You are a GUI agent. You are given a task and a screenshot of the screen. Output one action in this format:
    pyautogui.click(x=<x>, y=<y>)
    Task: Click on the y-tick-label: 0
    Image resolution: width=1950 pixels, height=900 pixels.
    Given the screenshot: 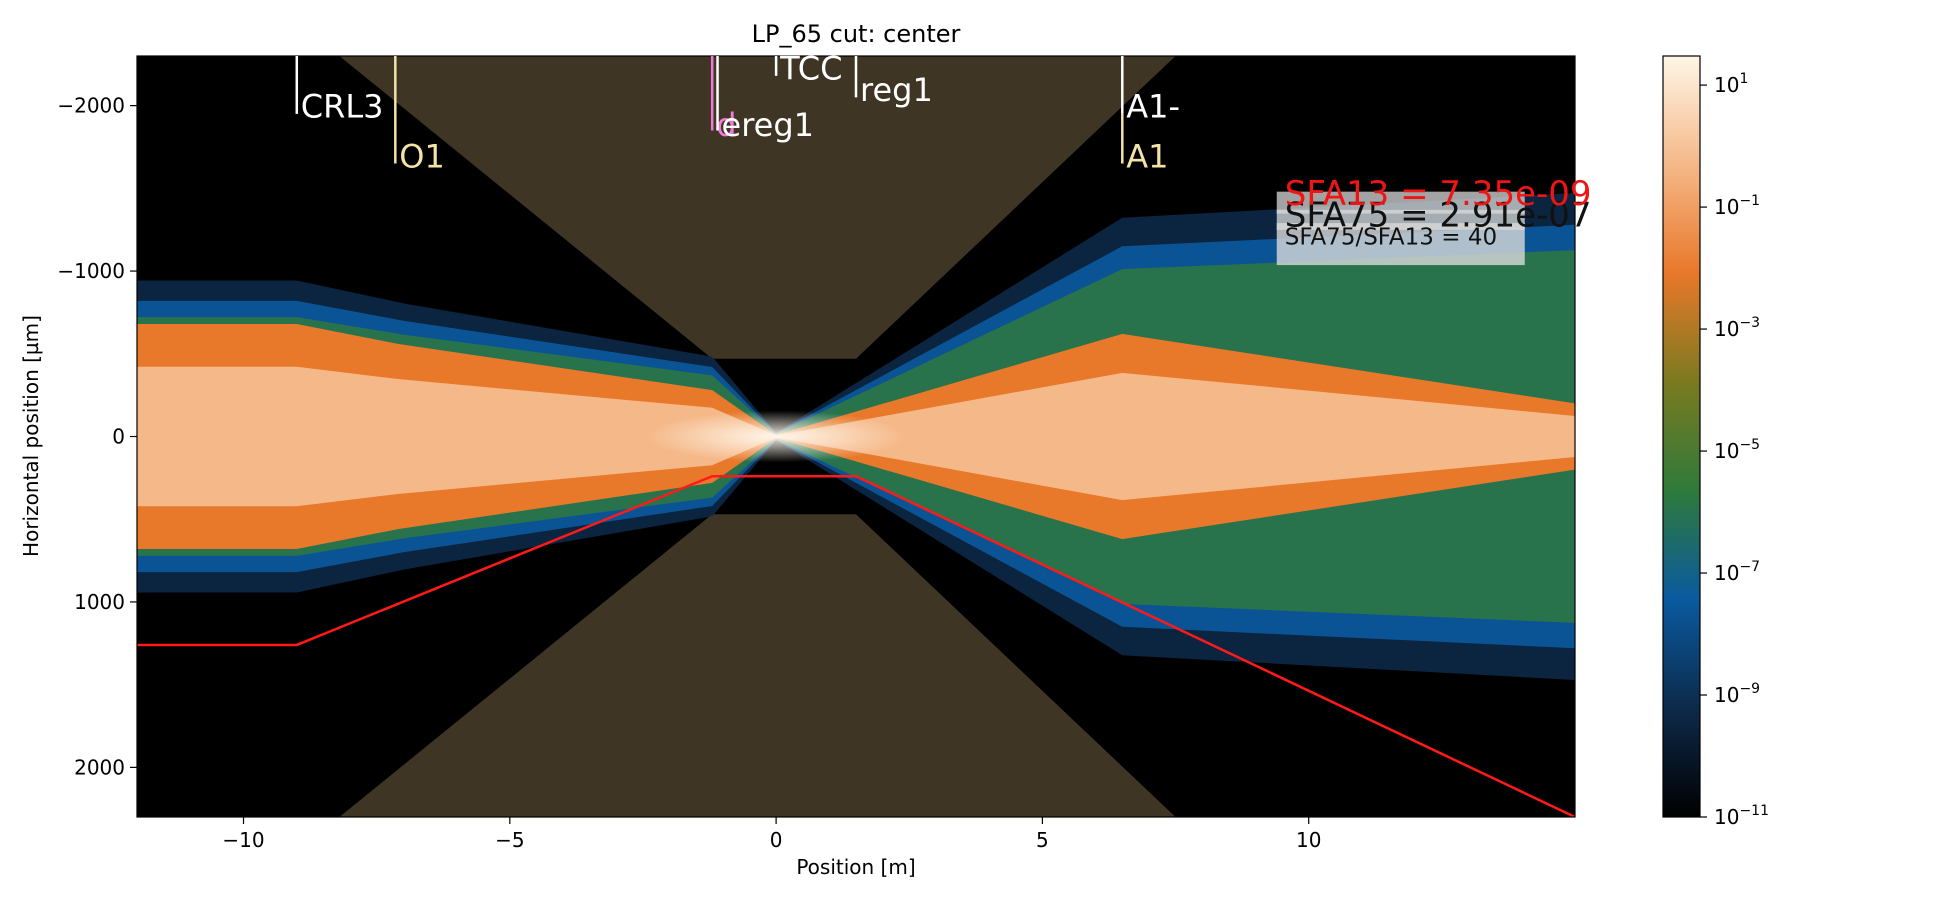 What is the action you would take?
    pyautogui.click(x=118, y=437)
    